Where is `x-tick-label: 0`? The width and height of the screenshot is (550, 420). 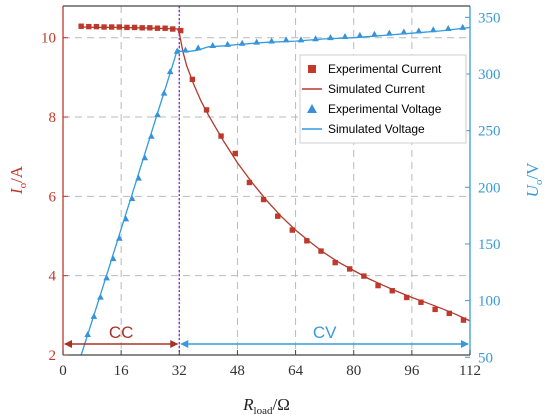 x-tick-label: 0 is located at coordinates (63, 371).